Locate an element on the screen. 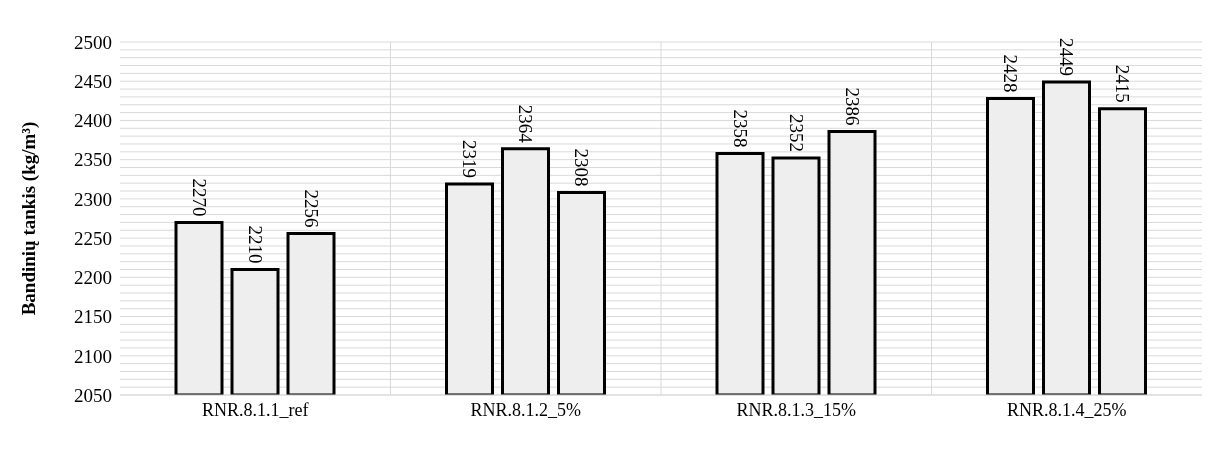 This screenshot has height=451, width=1222. data-label: 2270 is located at coordinates (199, 197).